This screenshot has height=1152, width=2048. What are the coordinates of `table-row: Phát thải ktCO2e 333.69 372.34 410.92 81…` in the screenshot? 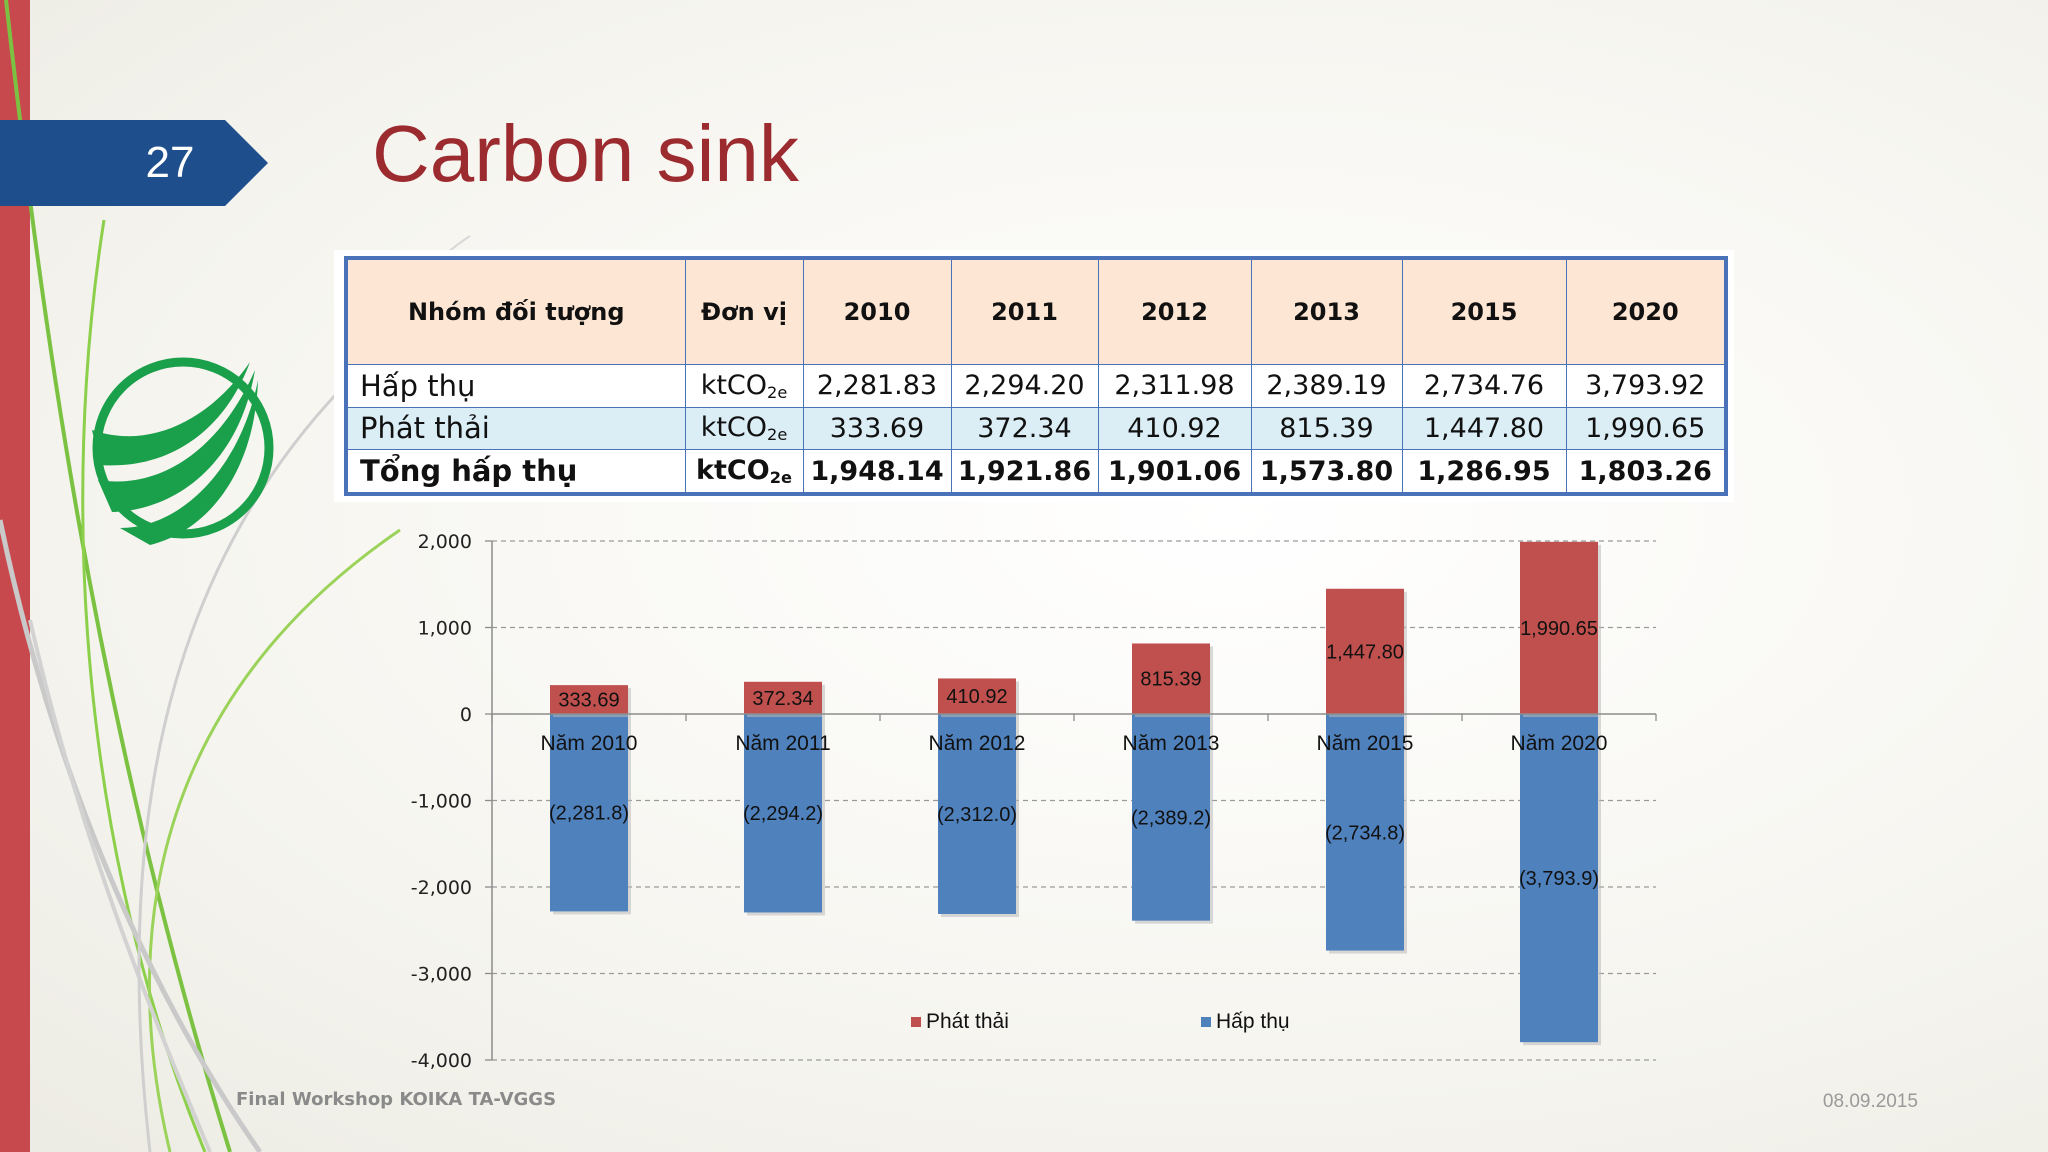 It's located at (1036, 428).